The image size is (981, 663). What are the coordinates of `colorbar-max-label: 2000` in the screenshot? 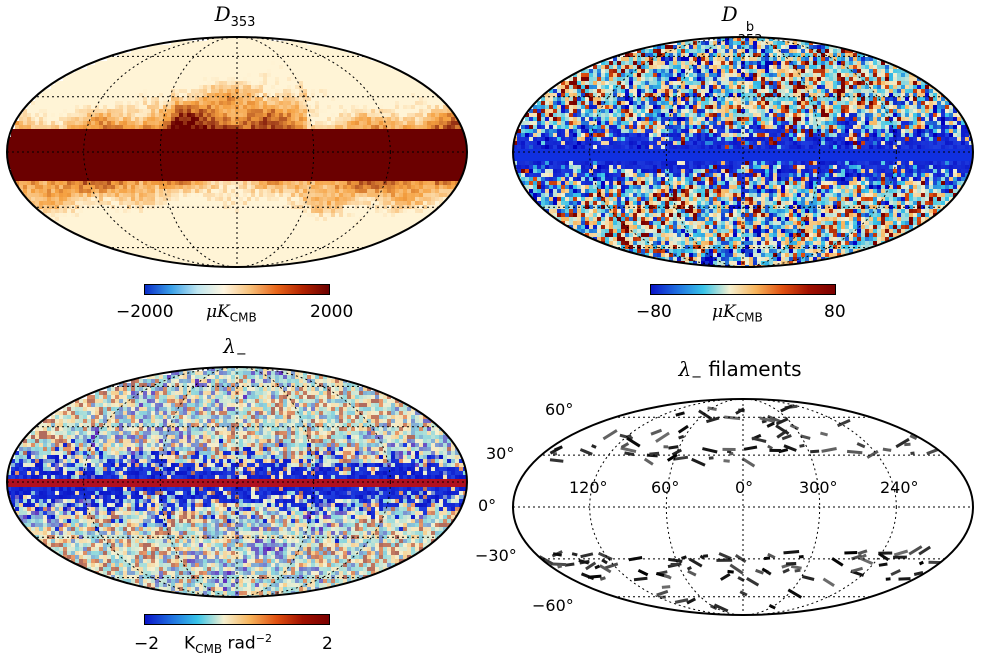 It's located at (332, 312).